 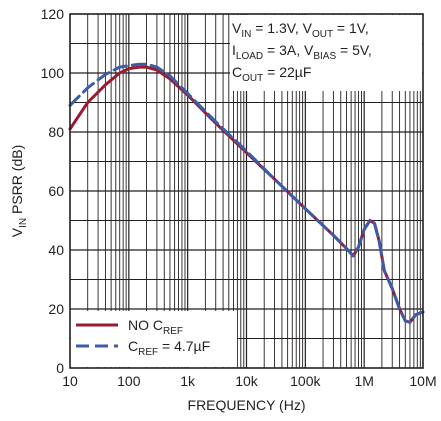 What do you see at coordinates (271, 74) in the screenshot?
I see `conditions-line: COUT = 22µF` at bounding box center [271, 74].